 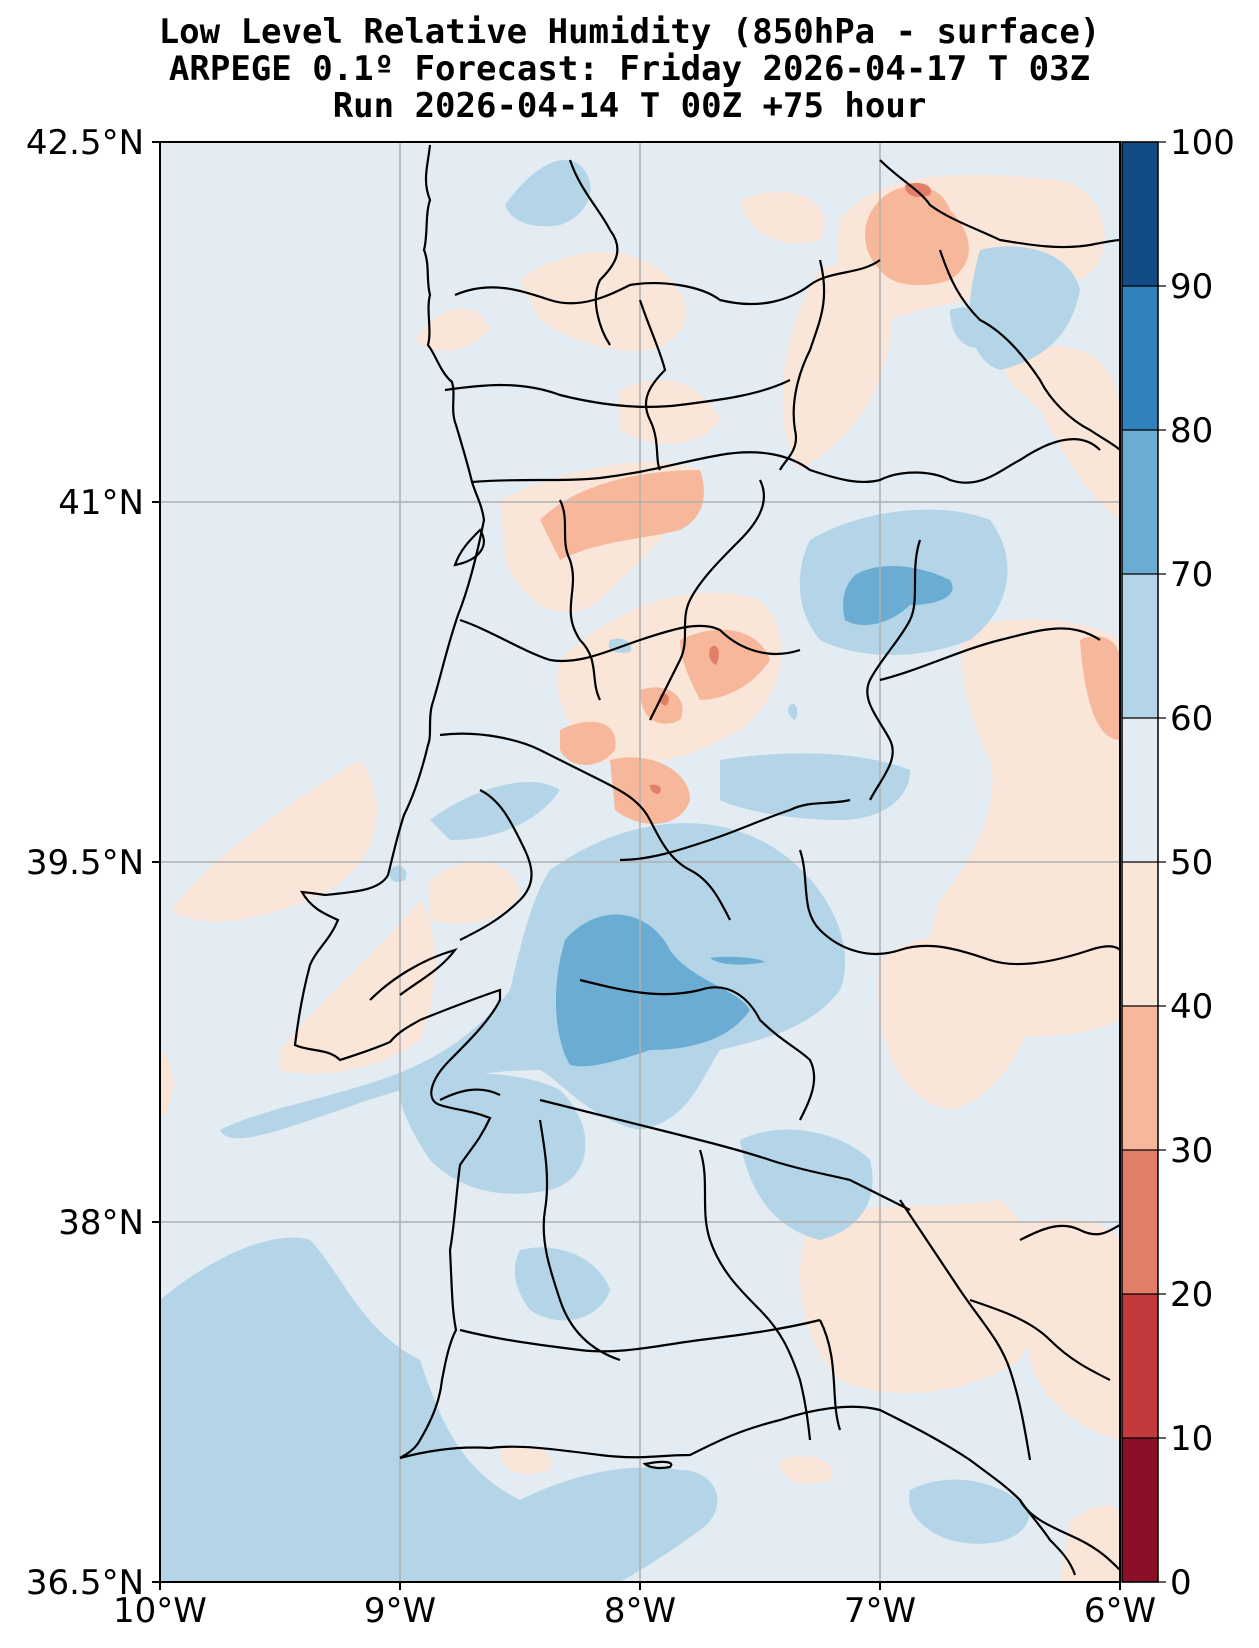 I want to click on lat-label: 42.5°N, so click(x=85, y=143).